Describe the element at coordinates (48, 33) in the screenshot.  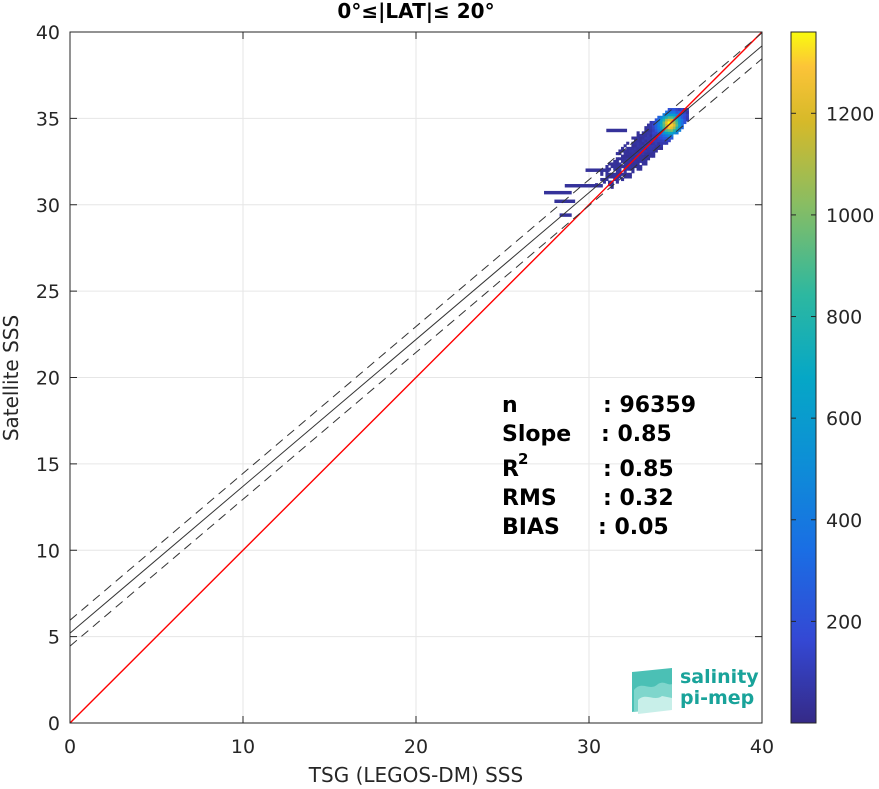
I see `y-tick-label: 40` at that location.